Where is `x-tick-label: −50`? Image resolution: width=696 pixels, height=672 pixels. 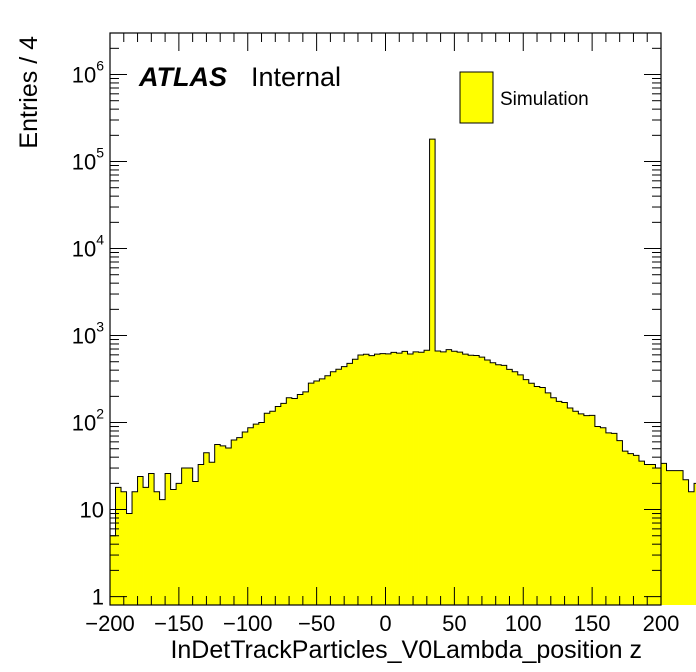 x-tick-label: −50 is located at coordinates (316, 623).